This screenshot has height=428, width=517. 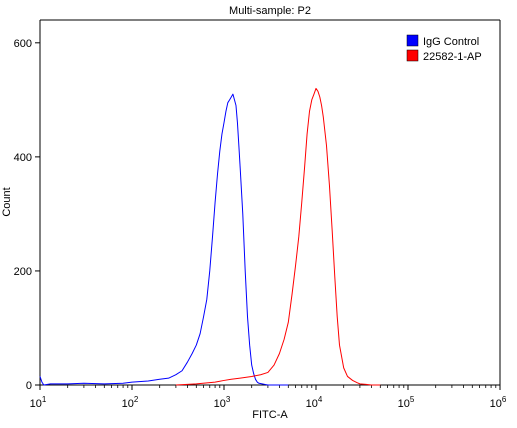 I want to click on x-tick-label: 10¹, so click(x=38, y=402).